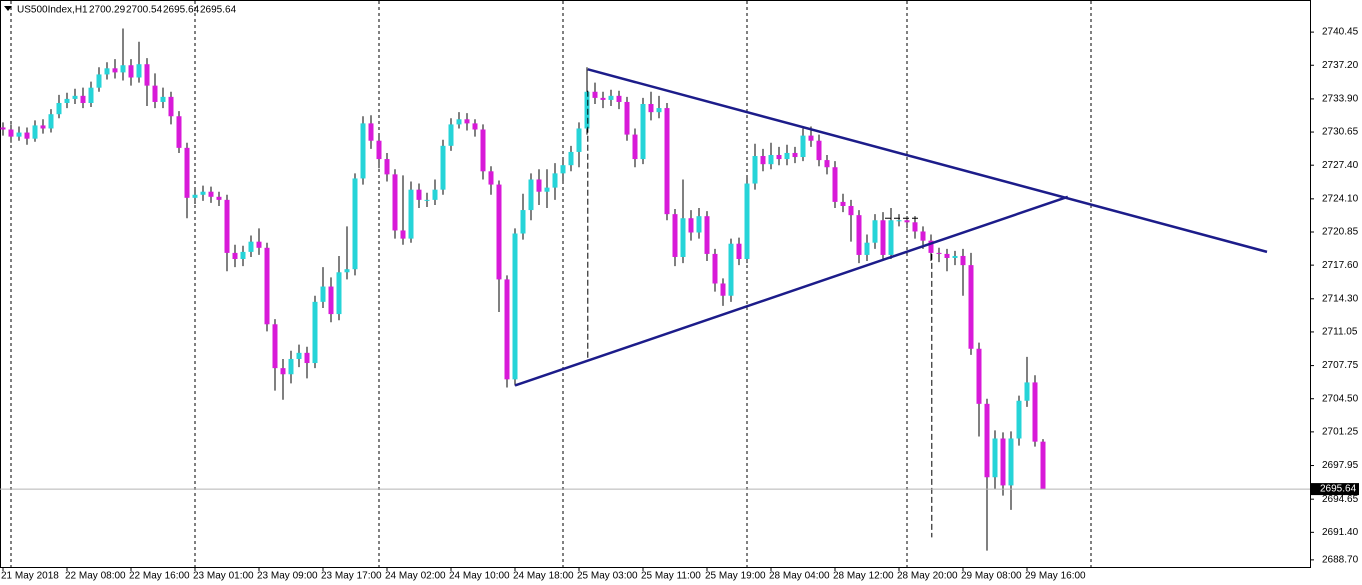 This screenshot has width=1362, height=585. I want to click on y-tick-label: 2691.40, so click(1340, 532).